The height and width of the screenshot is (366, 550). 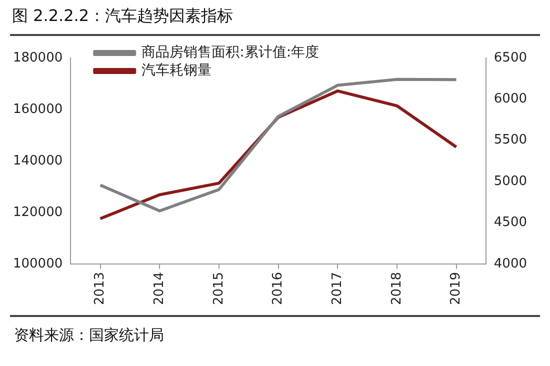 What do you see at coordinates (337, 289) in the screenshot?
I see `x-tick-label: 2017` at bounding box center [337, 289].